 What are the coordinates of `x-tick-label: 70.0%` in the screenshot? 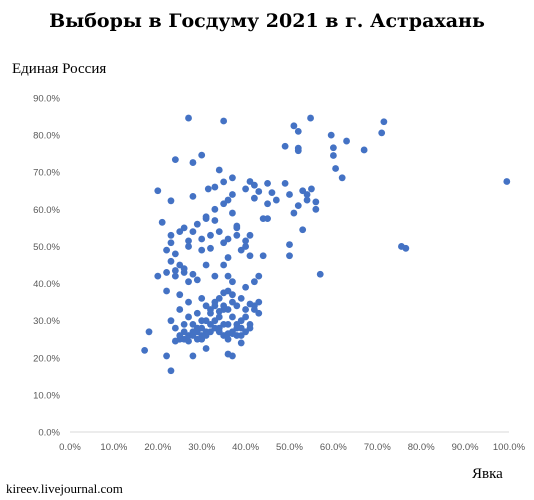 It's located at (377, 447).